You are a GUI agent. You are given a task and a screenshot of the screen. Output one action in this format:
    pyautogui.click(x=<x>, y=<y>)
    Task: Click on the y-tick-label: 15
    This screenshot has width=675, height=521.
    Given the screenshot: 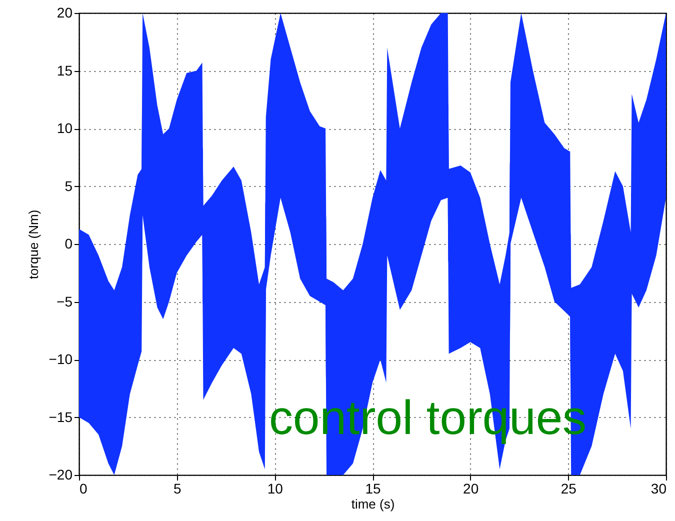 What is the action you would take?
    pyautogui.click(x=64, y=70)
    